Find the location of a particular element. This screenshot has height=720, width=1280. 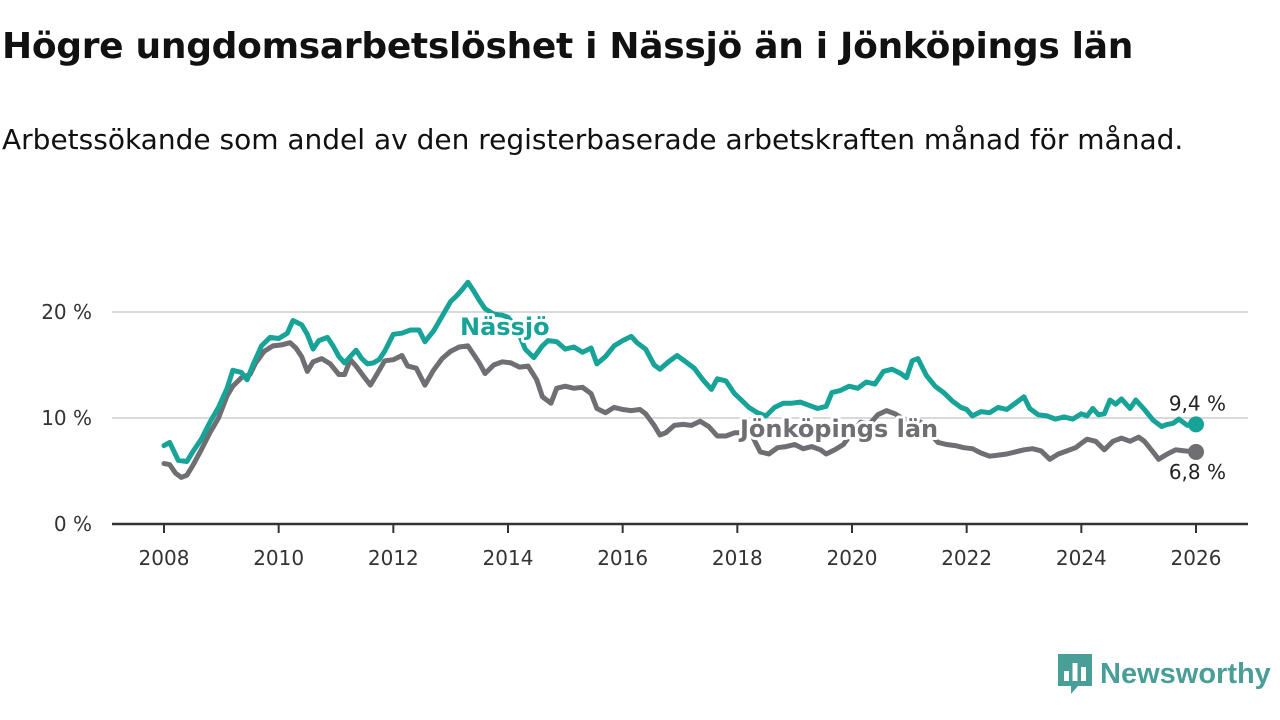

x-tick-label: 2008 is located at coordinates (164, 558).